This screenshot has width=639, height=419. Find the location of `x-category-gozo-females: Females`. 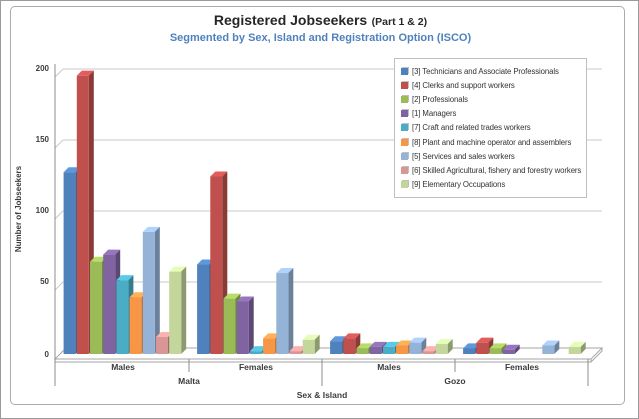

x-category-gozo-females: Females is located at coordinates (522, 367).